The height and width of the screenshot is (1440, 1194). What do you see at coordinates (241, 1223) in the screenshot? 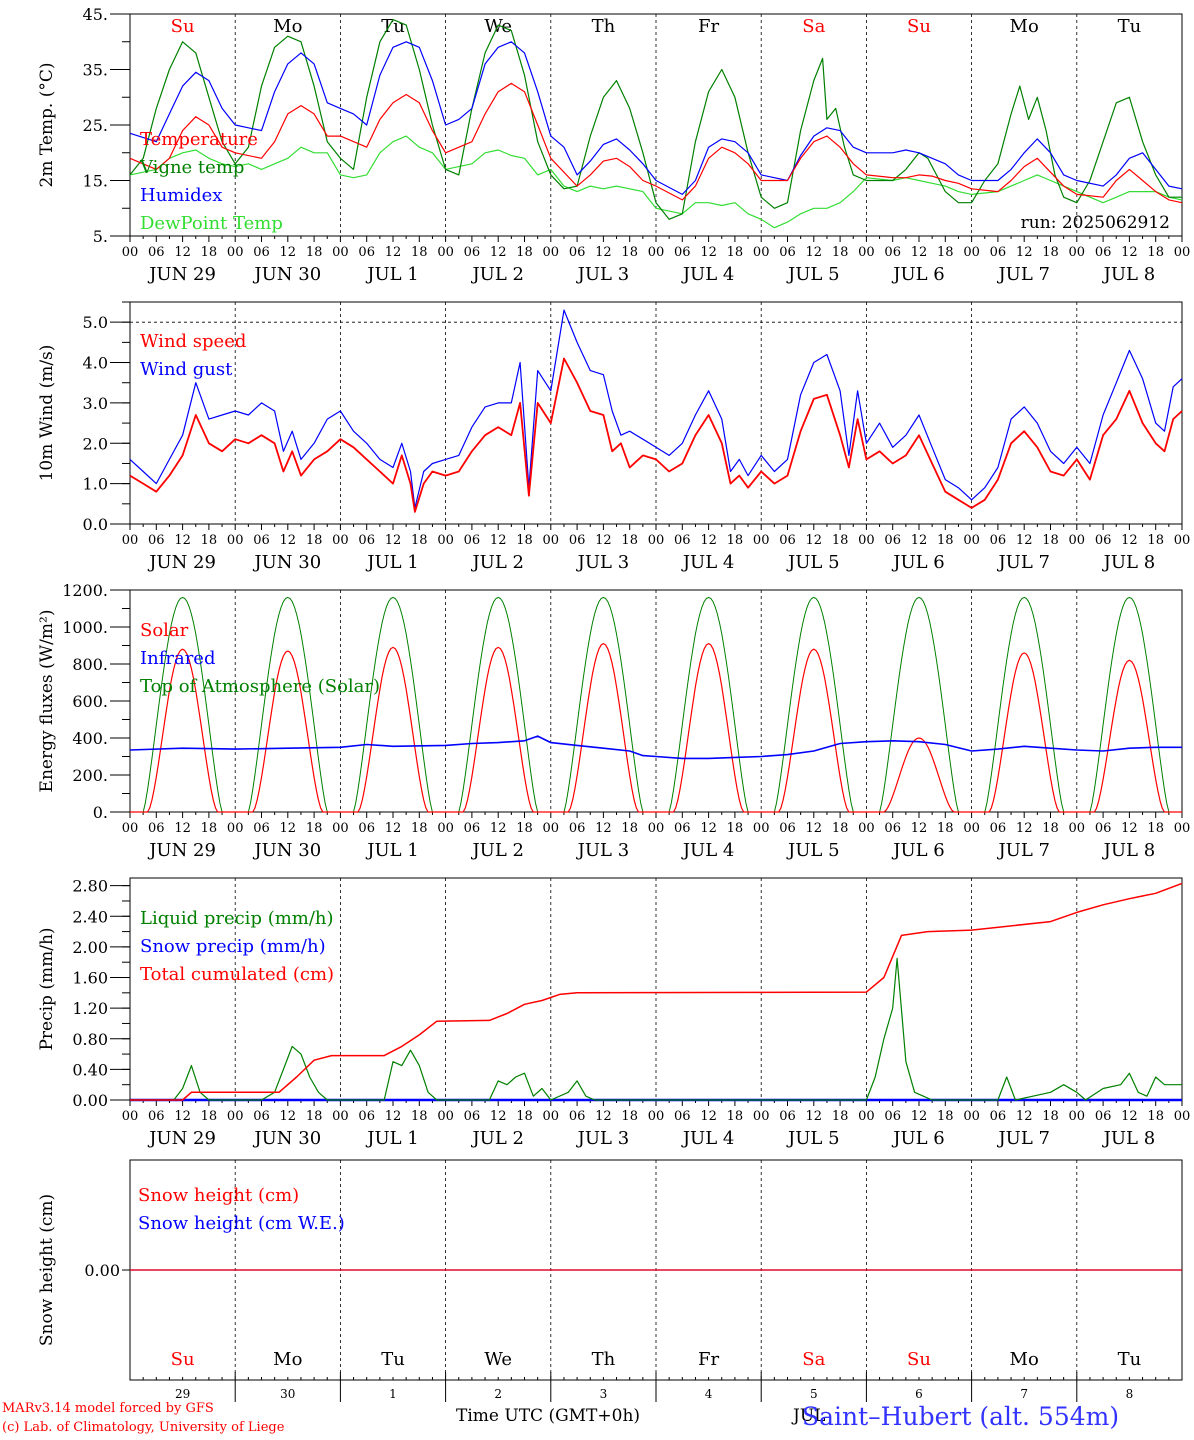
I see `legend-entry: Snow height (cm W.E.)` at bounding box center [241, 1223].